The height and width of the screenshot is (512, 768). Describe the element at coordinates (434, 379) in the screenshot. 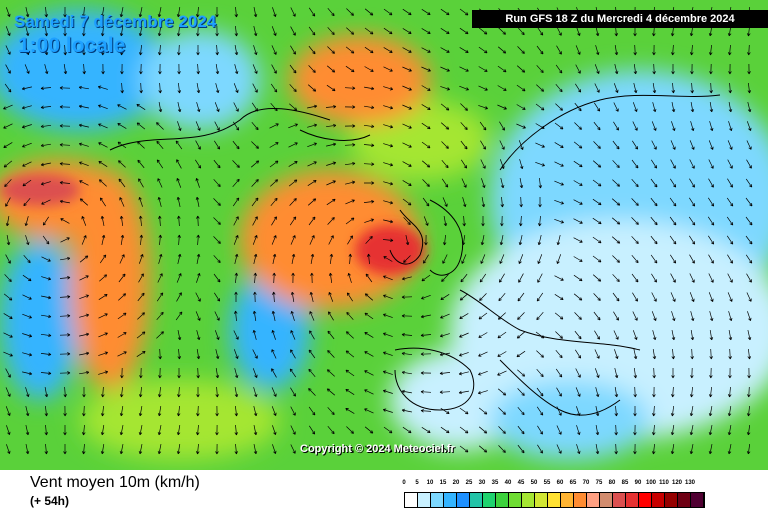

I see `iberia-coast` at that location.